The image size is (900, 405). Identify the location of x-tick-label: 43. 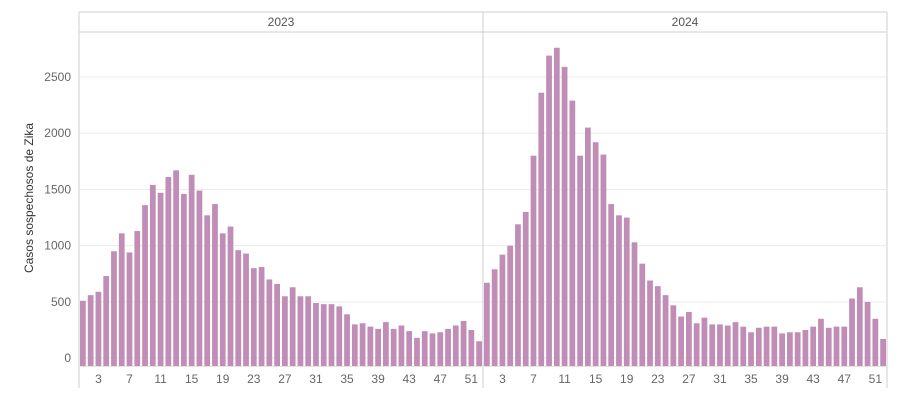
(410, 379).